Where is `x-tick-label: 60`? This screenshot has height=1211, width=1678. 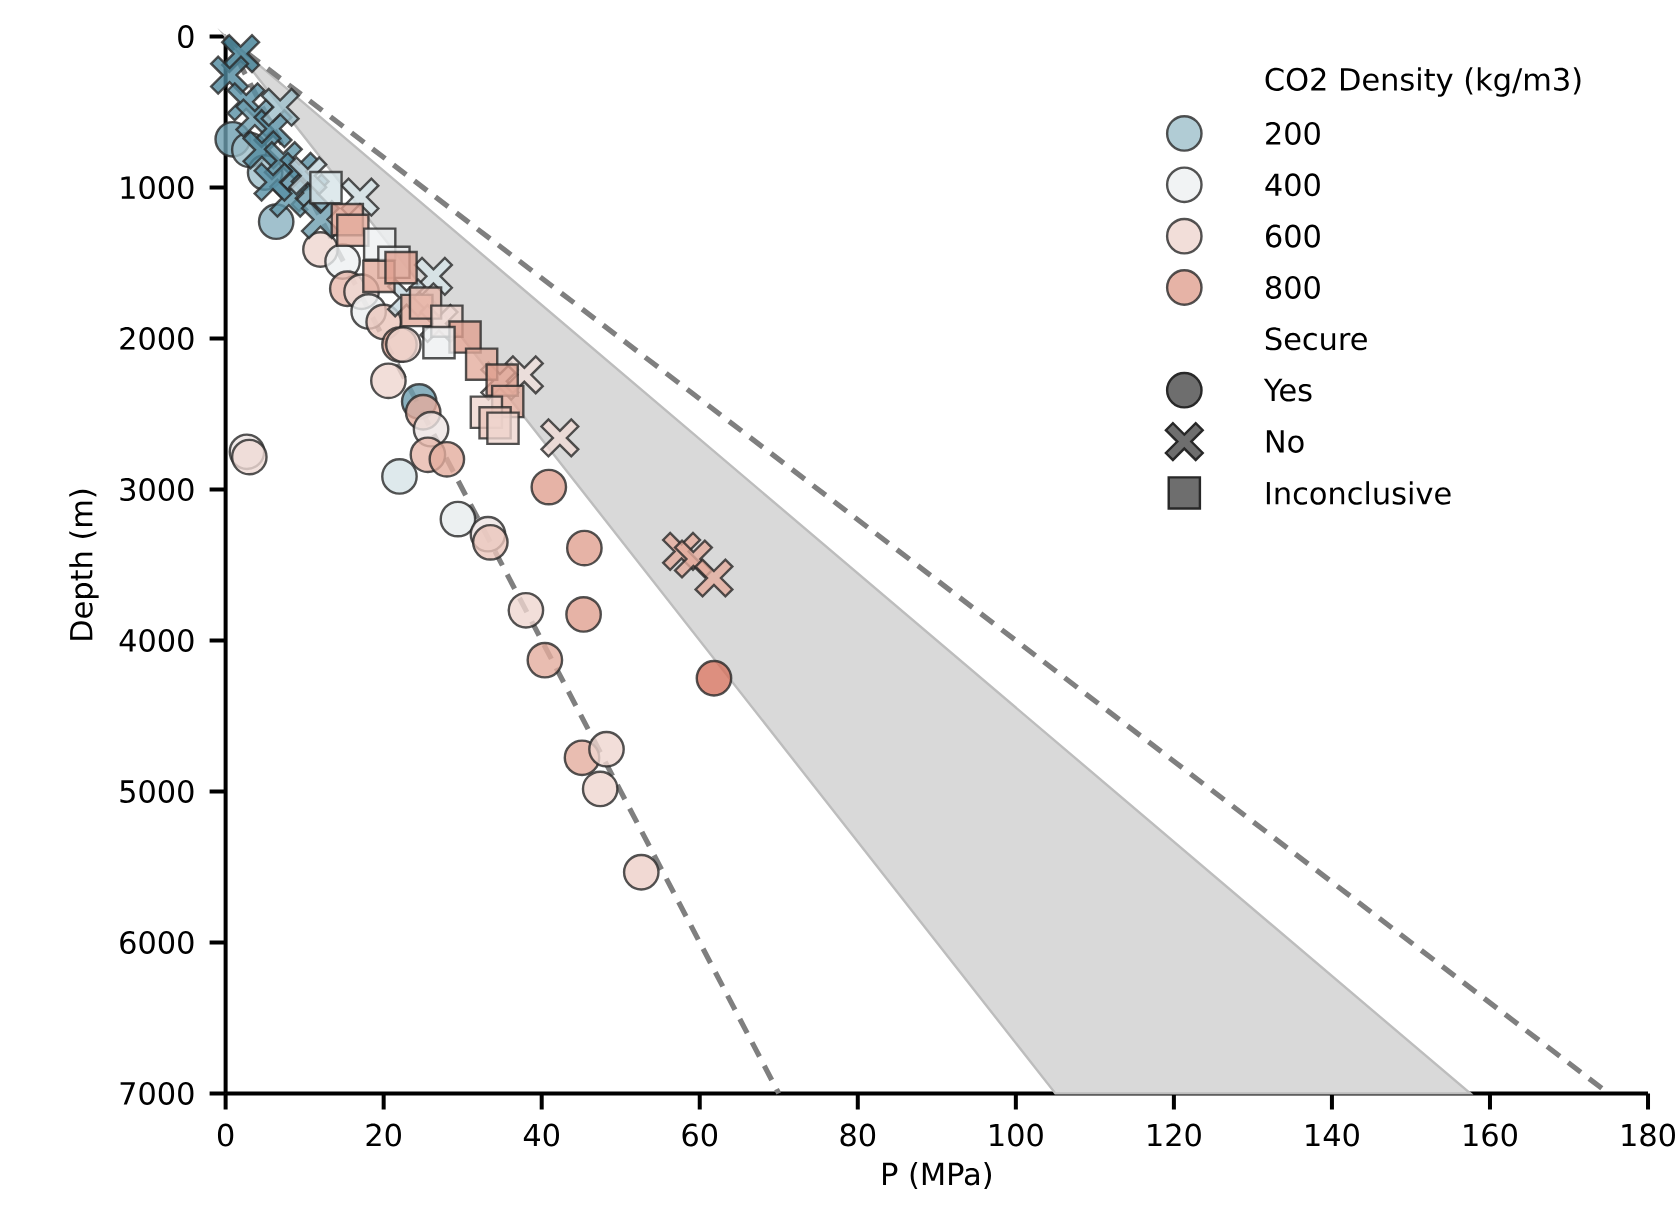 x-tick-label: 60 is located at coordinates (700, 1135).